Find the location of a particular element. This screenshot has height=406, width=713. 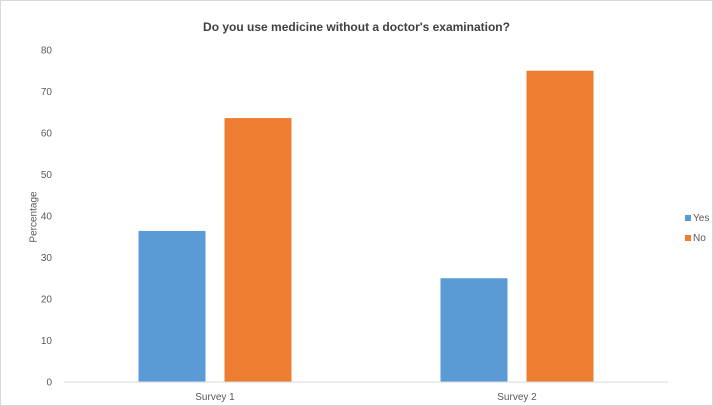

legend: Yes No is located at coordinates (697, 228).